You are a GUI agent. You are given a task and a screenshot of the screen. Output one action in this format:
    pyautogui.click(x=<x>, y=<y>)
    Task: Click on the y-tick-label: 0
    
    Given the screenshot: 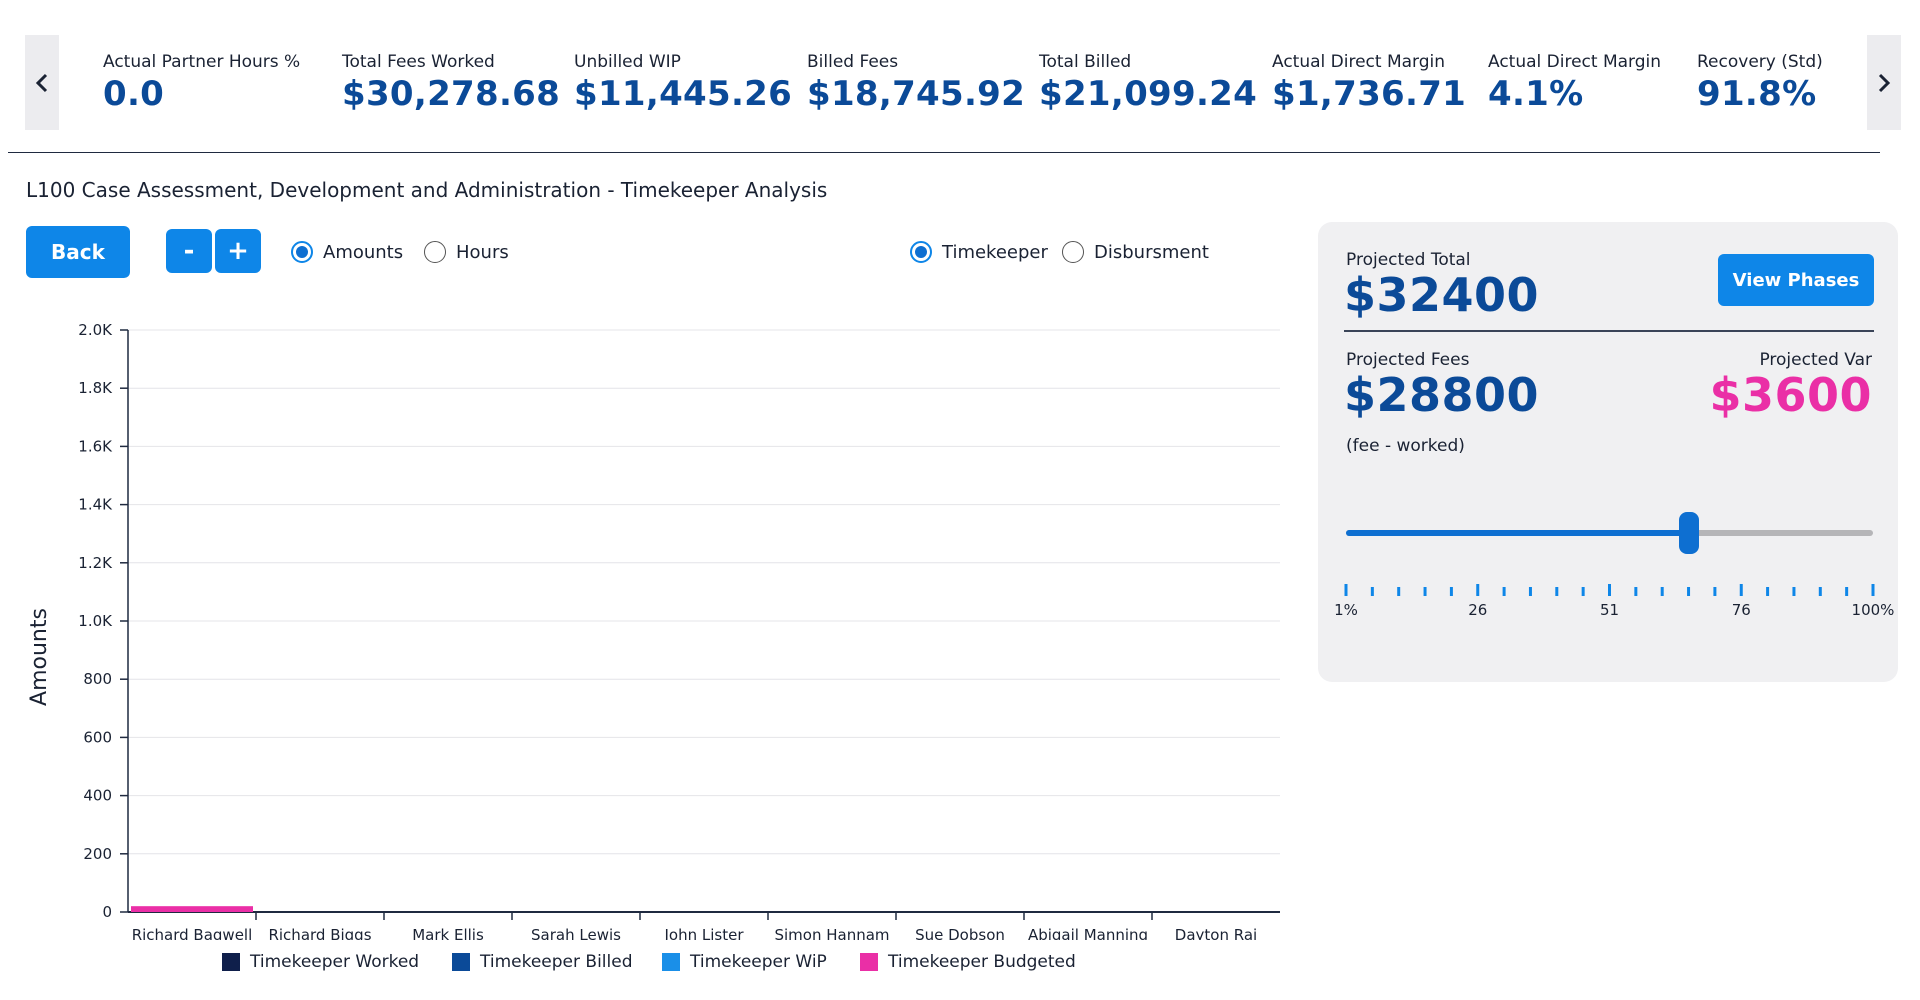 What is the action you would take?
    pyautogui.click(x=107, y=912)
    